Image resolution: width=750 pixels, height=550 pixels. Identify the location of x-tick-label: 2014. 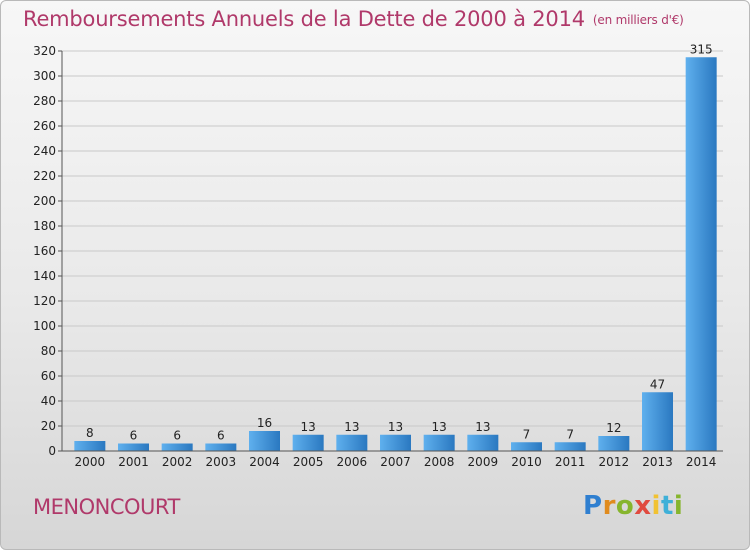
(701, 462).